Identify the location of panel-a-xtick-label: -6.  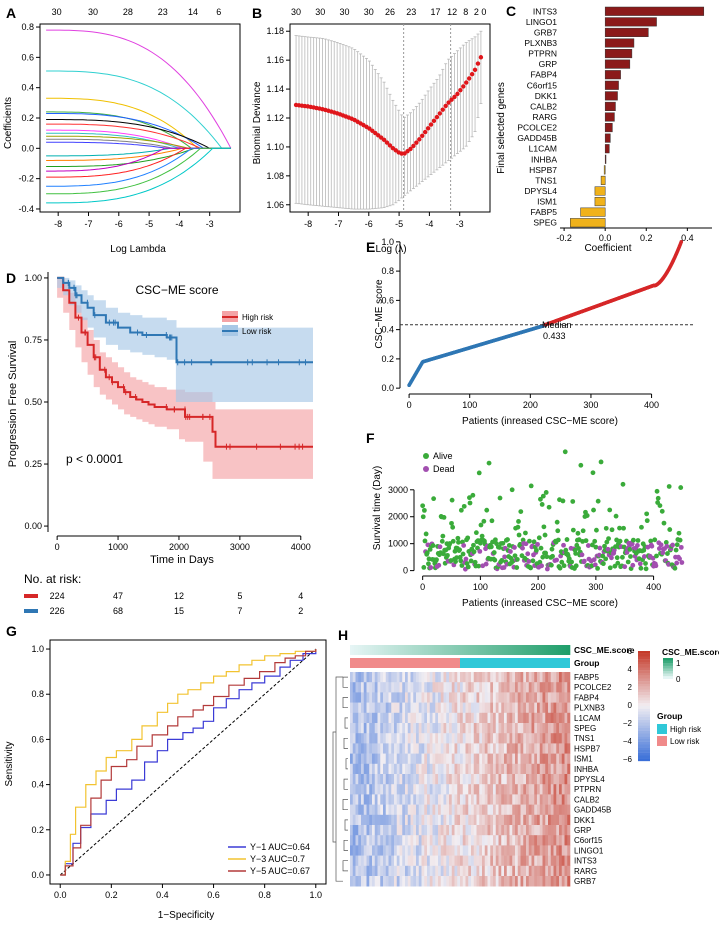
(119, 224).